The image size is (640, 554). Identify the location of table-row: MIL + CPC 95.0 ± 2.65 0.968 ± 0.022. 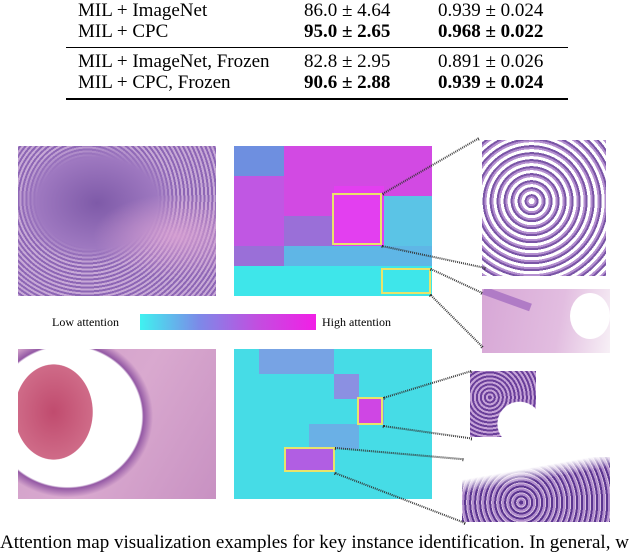
(317, 32).